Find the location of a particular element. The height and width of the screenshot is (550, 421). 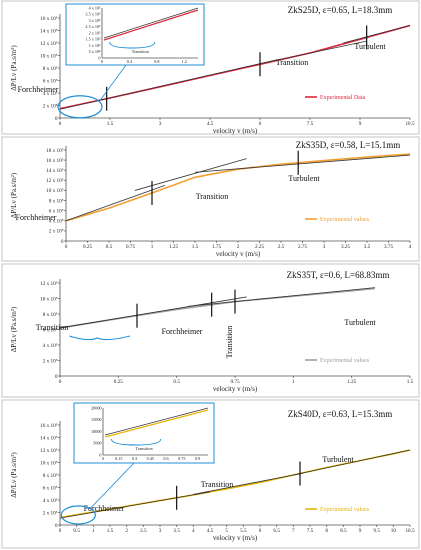

chart-title: ZkS25D, ε=0.65, L=18.3mm is located at coordinates (340, 10).